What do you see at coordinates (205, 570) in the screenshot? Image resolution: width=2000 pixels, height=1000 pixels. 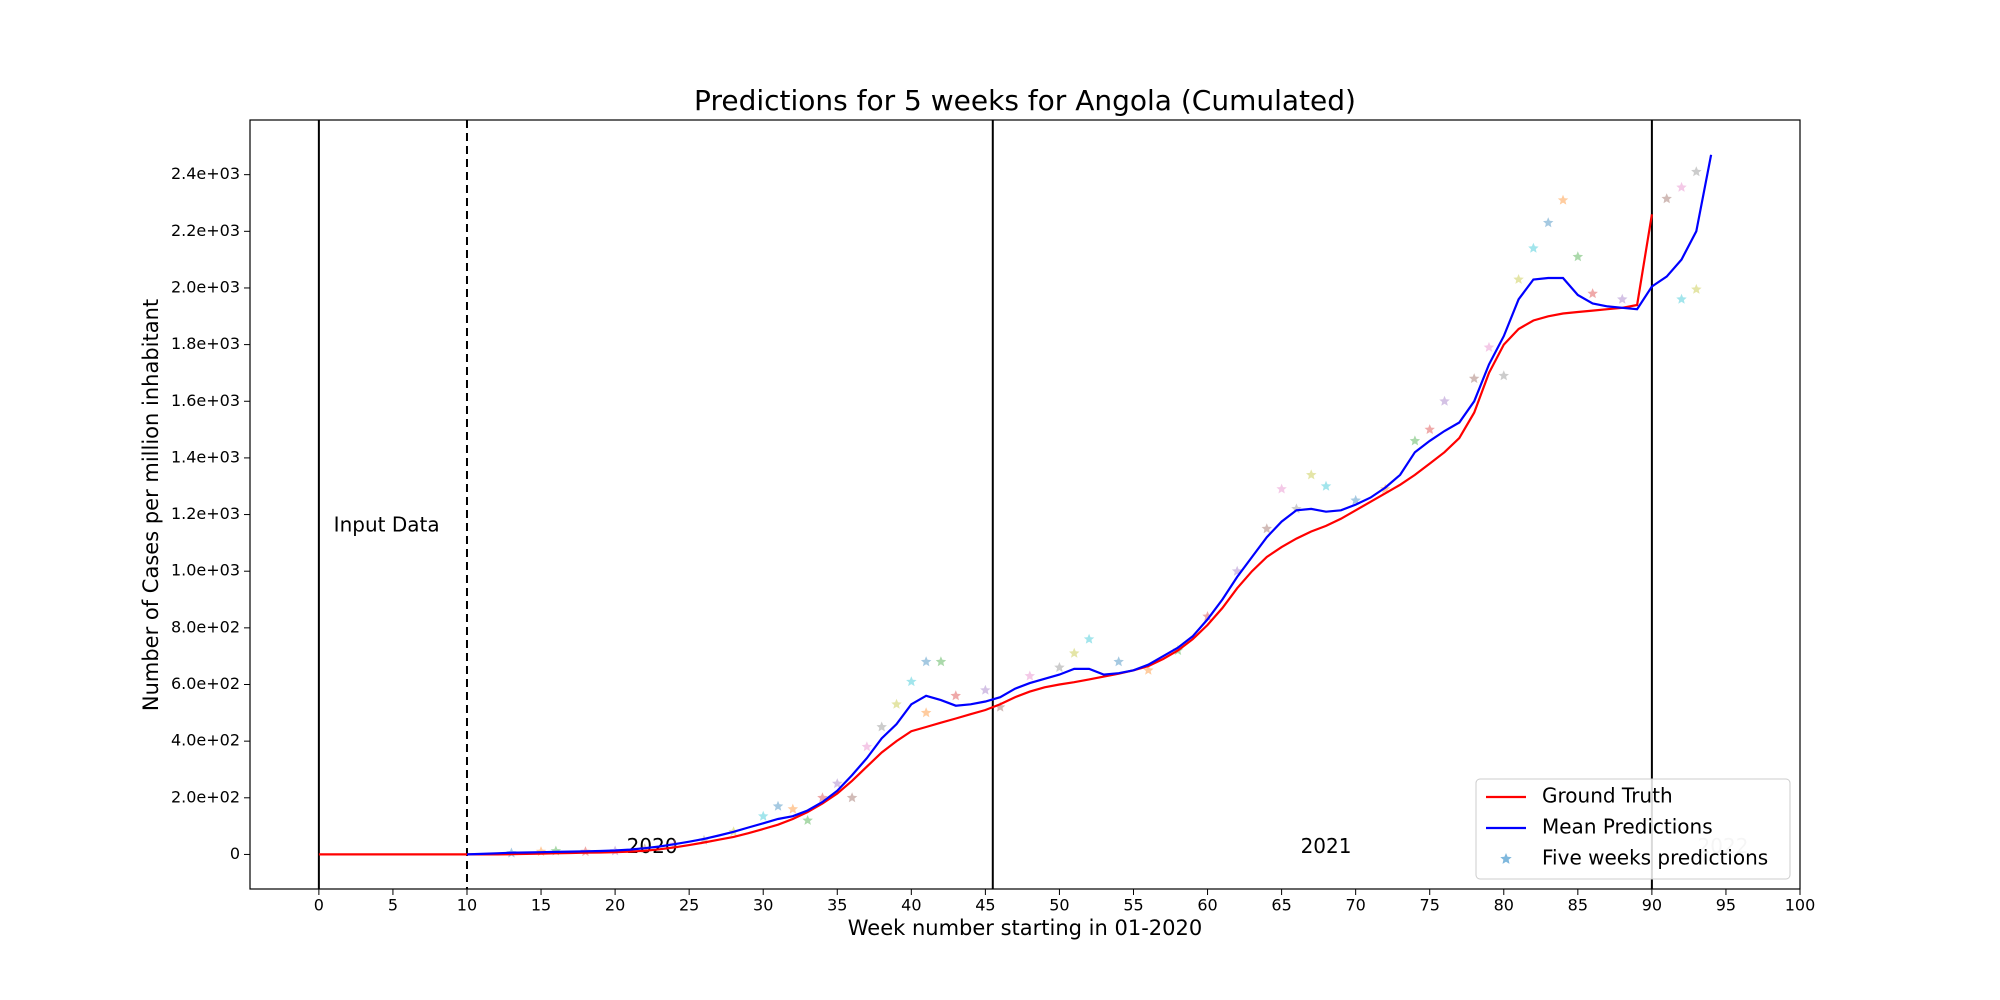 I see `y-tick-label: 1.0e+03` at bounding box center [205, 570].